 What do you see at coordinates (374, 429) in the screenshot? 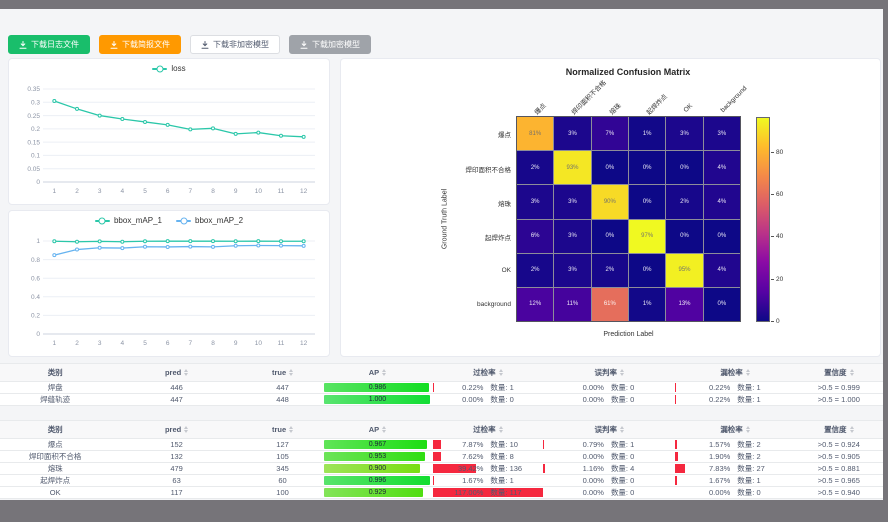
I see `col-header-label: AP` at bounding box center [374, 429].